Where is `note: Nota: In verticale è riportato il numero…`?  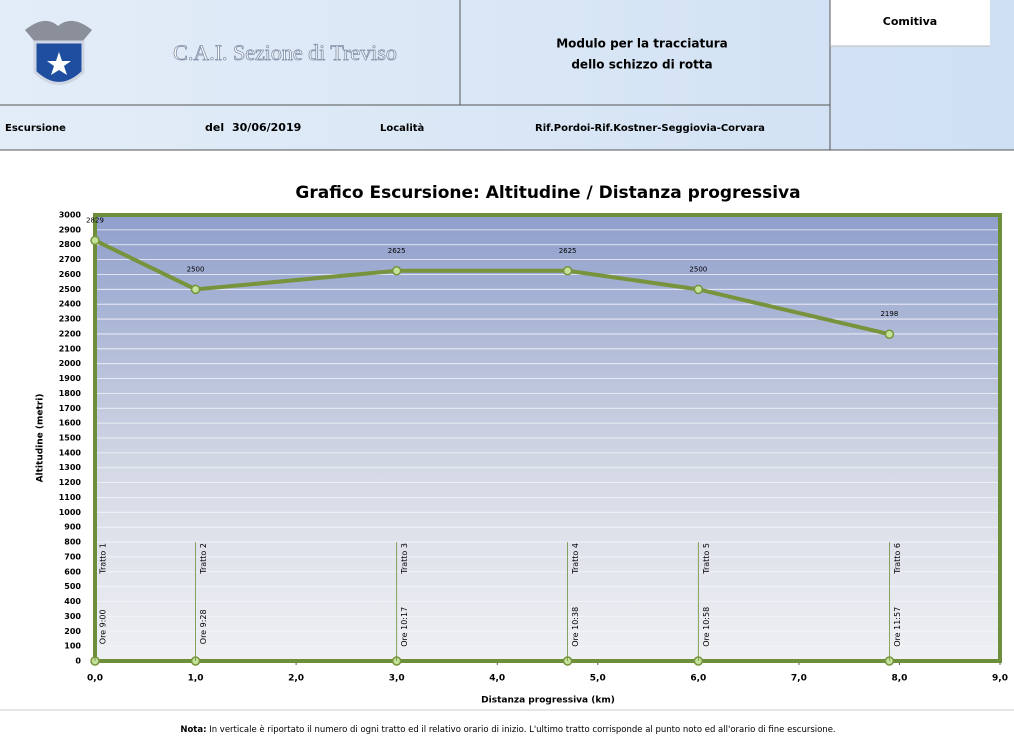 note: Nota: In verticale è riportato il numero… is located at coordinates (507, 729).